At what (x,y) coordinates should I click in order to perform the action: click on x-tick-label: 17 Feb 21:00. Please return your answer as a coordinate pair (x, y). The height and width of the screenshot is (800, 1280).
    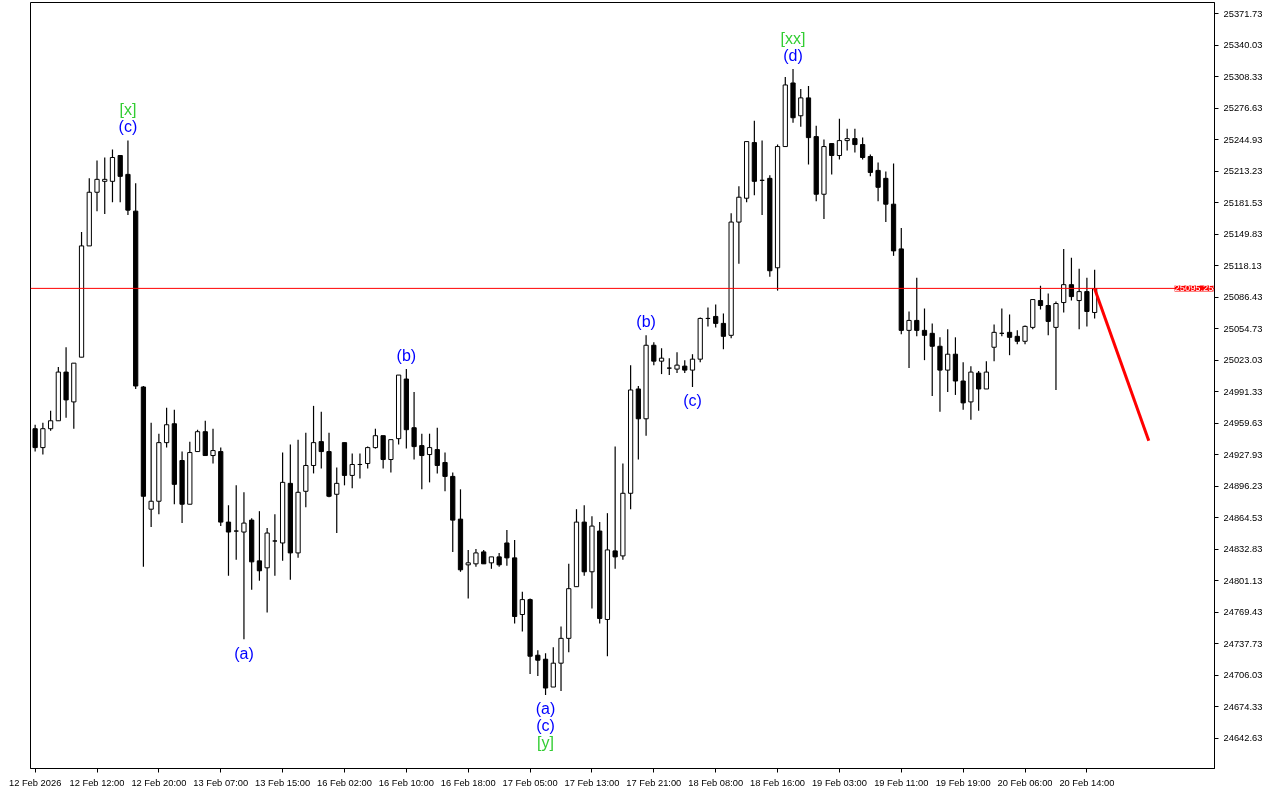
    Looking at the image, I should click on (654, 782).